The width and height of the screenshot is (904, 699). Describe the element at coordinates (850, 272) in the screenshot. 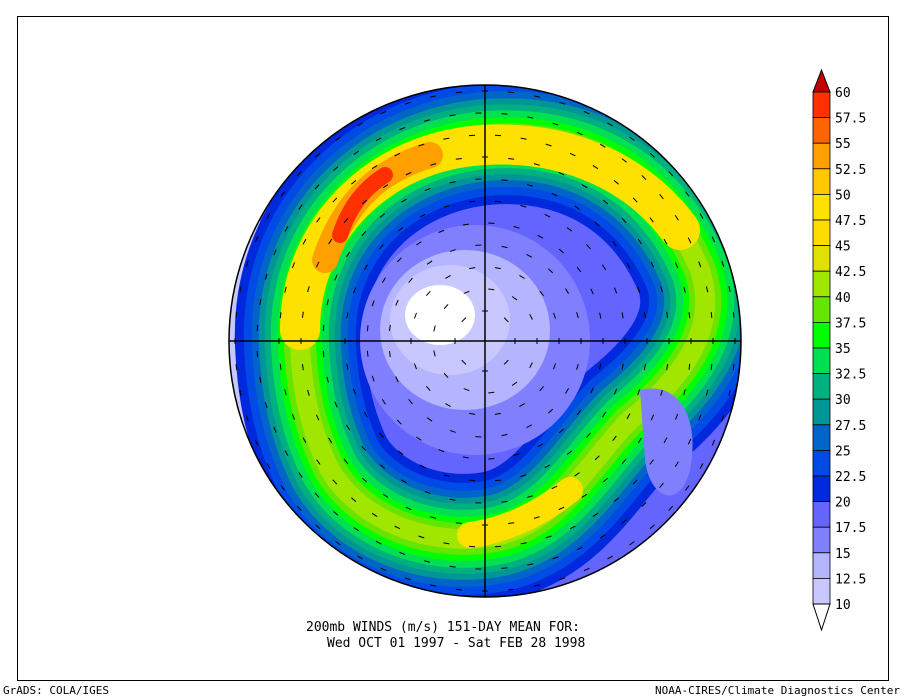

I see `colorbar-label: 42.5` at that location.